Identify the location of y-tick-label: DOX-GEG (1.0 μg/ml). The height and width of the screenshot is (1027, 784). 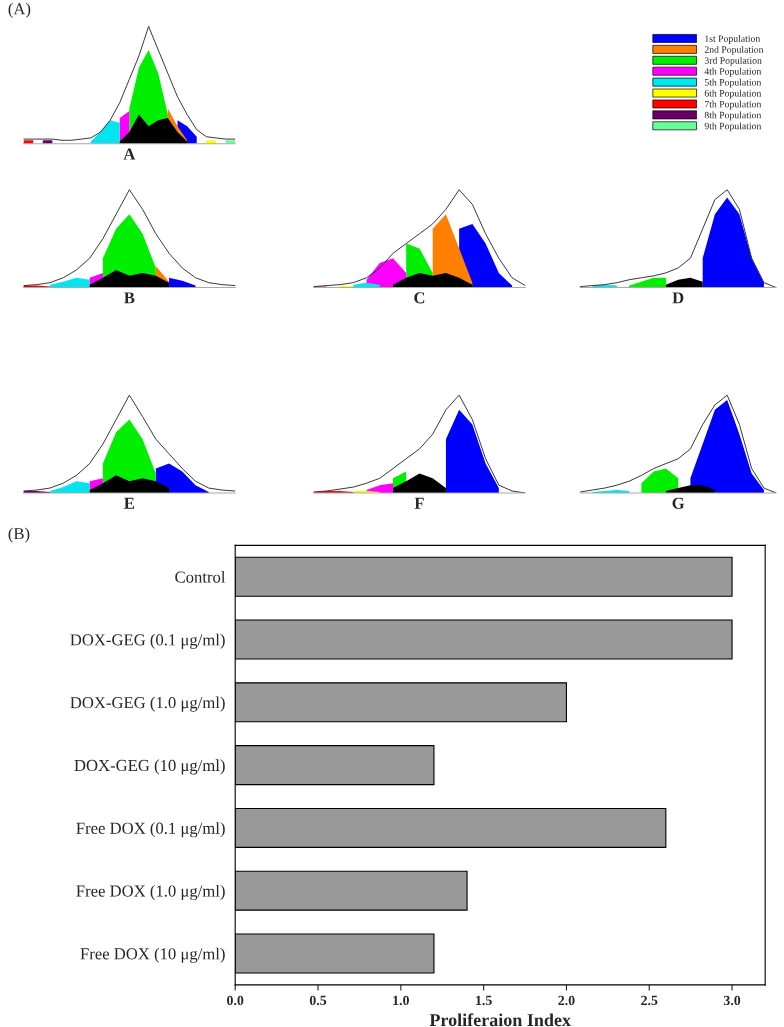
(147, 704).